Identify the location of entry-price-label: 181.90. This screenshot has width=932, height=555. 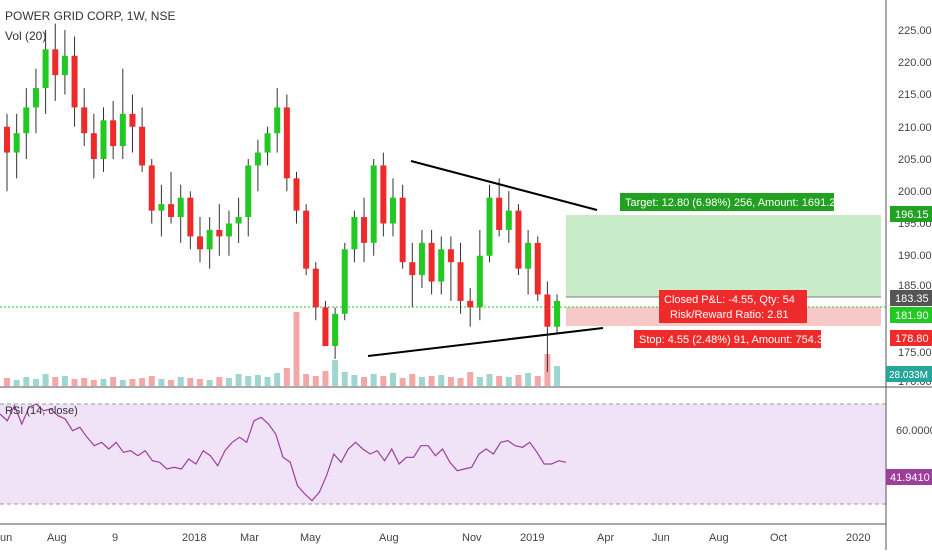
(912, 316).